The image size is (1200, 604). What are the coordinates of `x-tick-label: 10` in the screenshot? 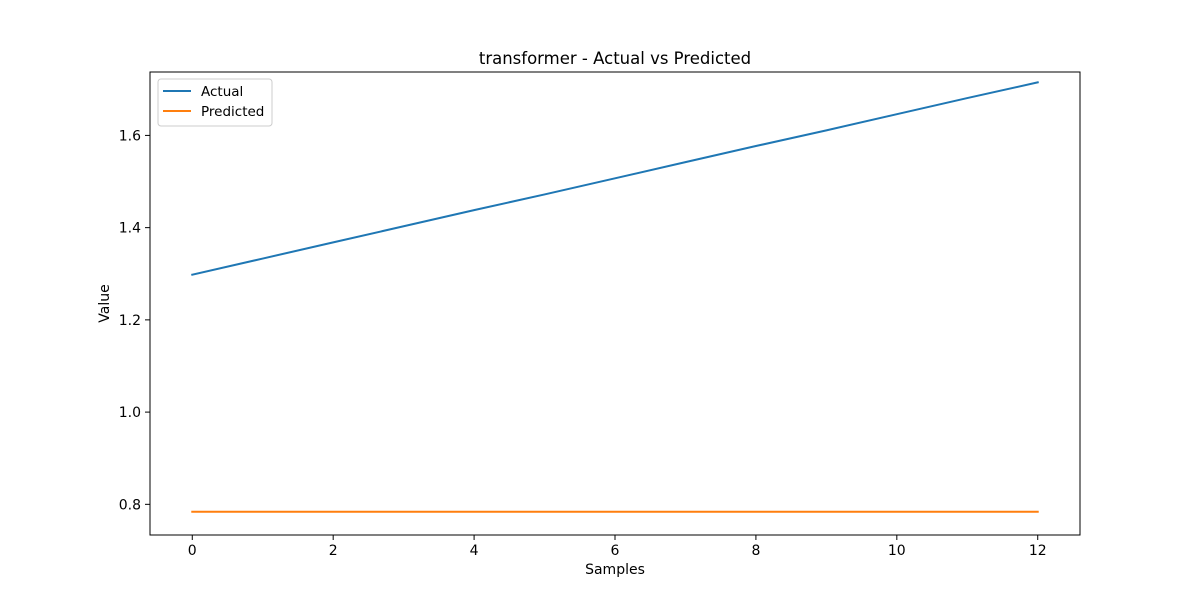 It's located at (897, 551).